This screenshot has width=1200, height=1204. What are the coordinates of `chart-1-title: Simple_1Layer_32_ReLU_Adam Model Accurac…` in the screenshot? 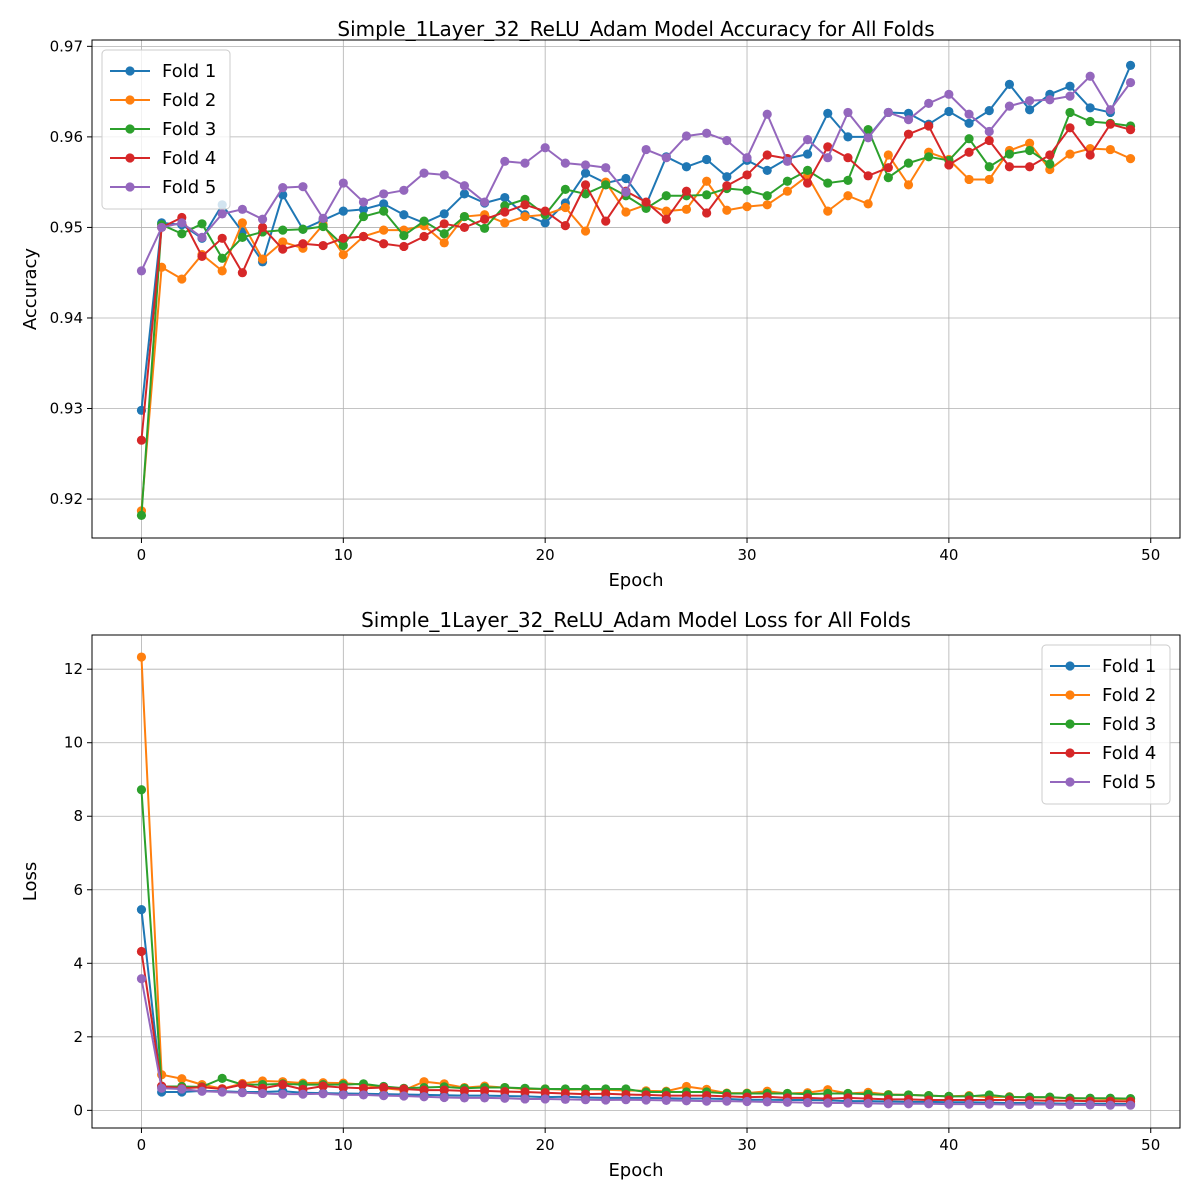 It's located at (635, 29).